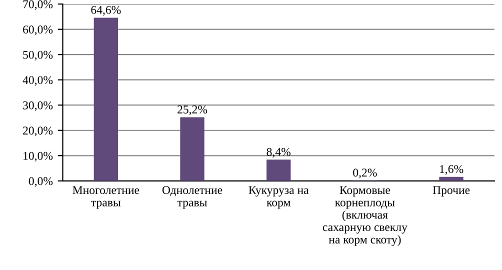 This screenshot has width=502, height=270. What do you see at coordinates (37, 81) in the screenshot?
I see `y-tick-label: 40,0%` at bounding box center [37, 81].